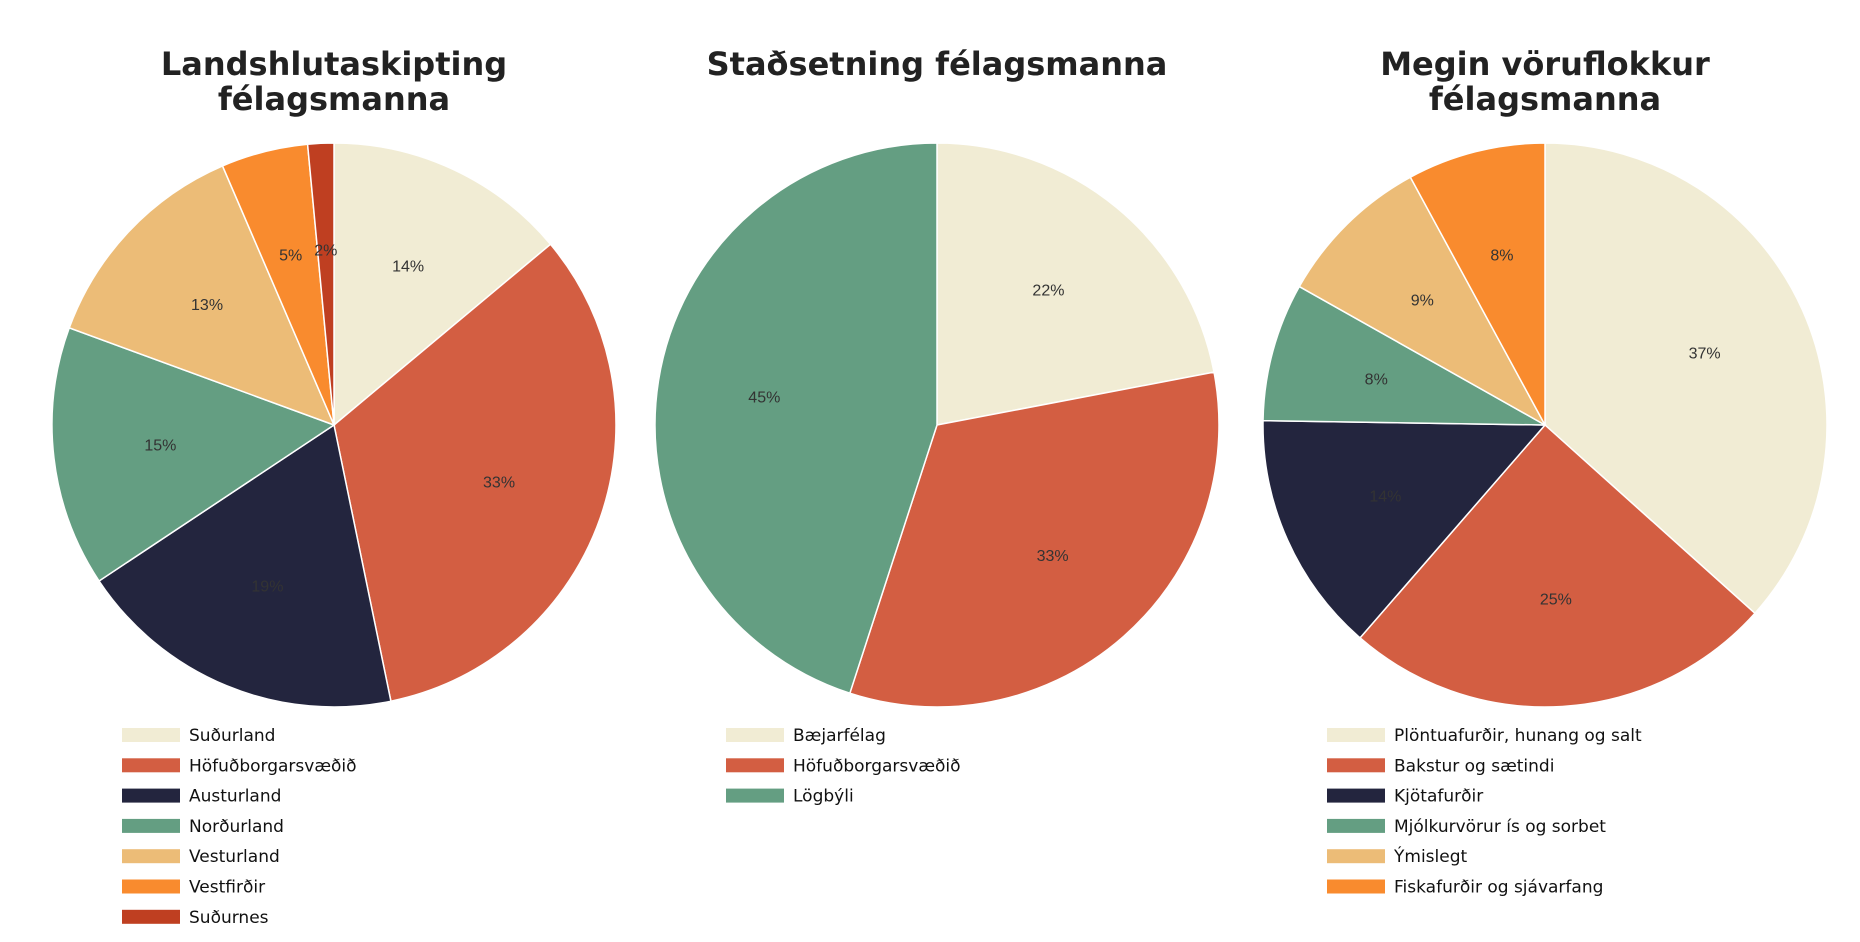 Image resolution: width=1860 pixels, height=942 pixels. I want to click on legend-item: Plöntuafurðir, hunang og salt, so click(1484, 736).